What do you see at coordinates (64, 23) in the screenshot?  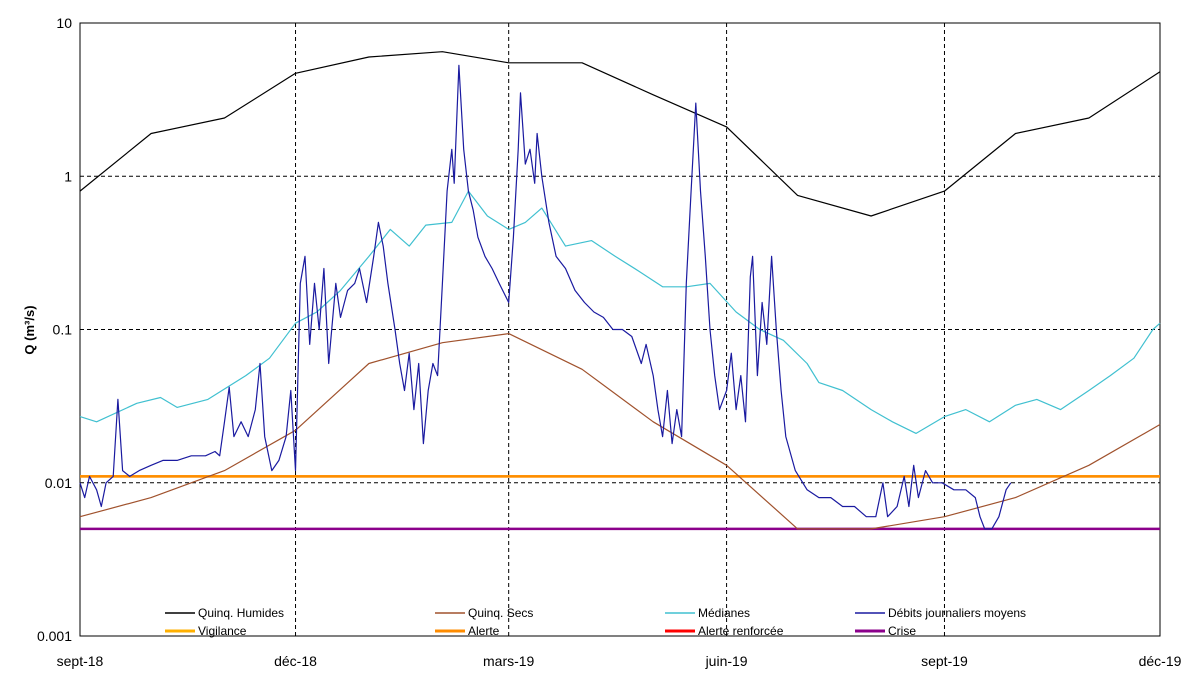 I see `y-tick-label: 10` at bounding box center [64, 23].